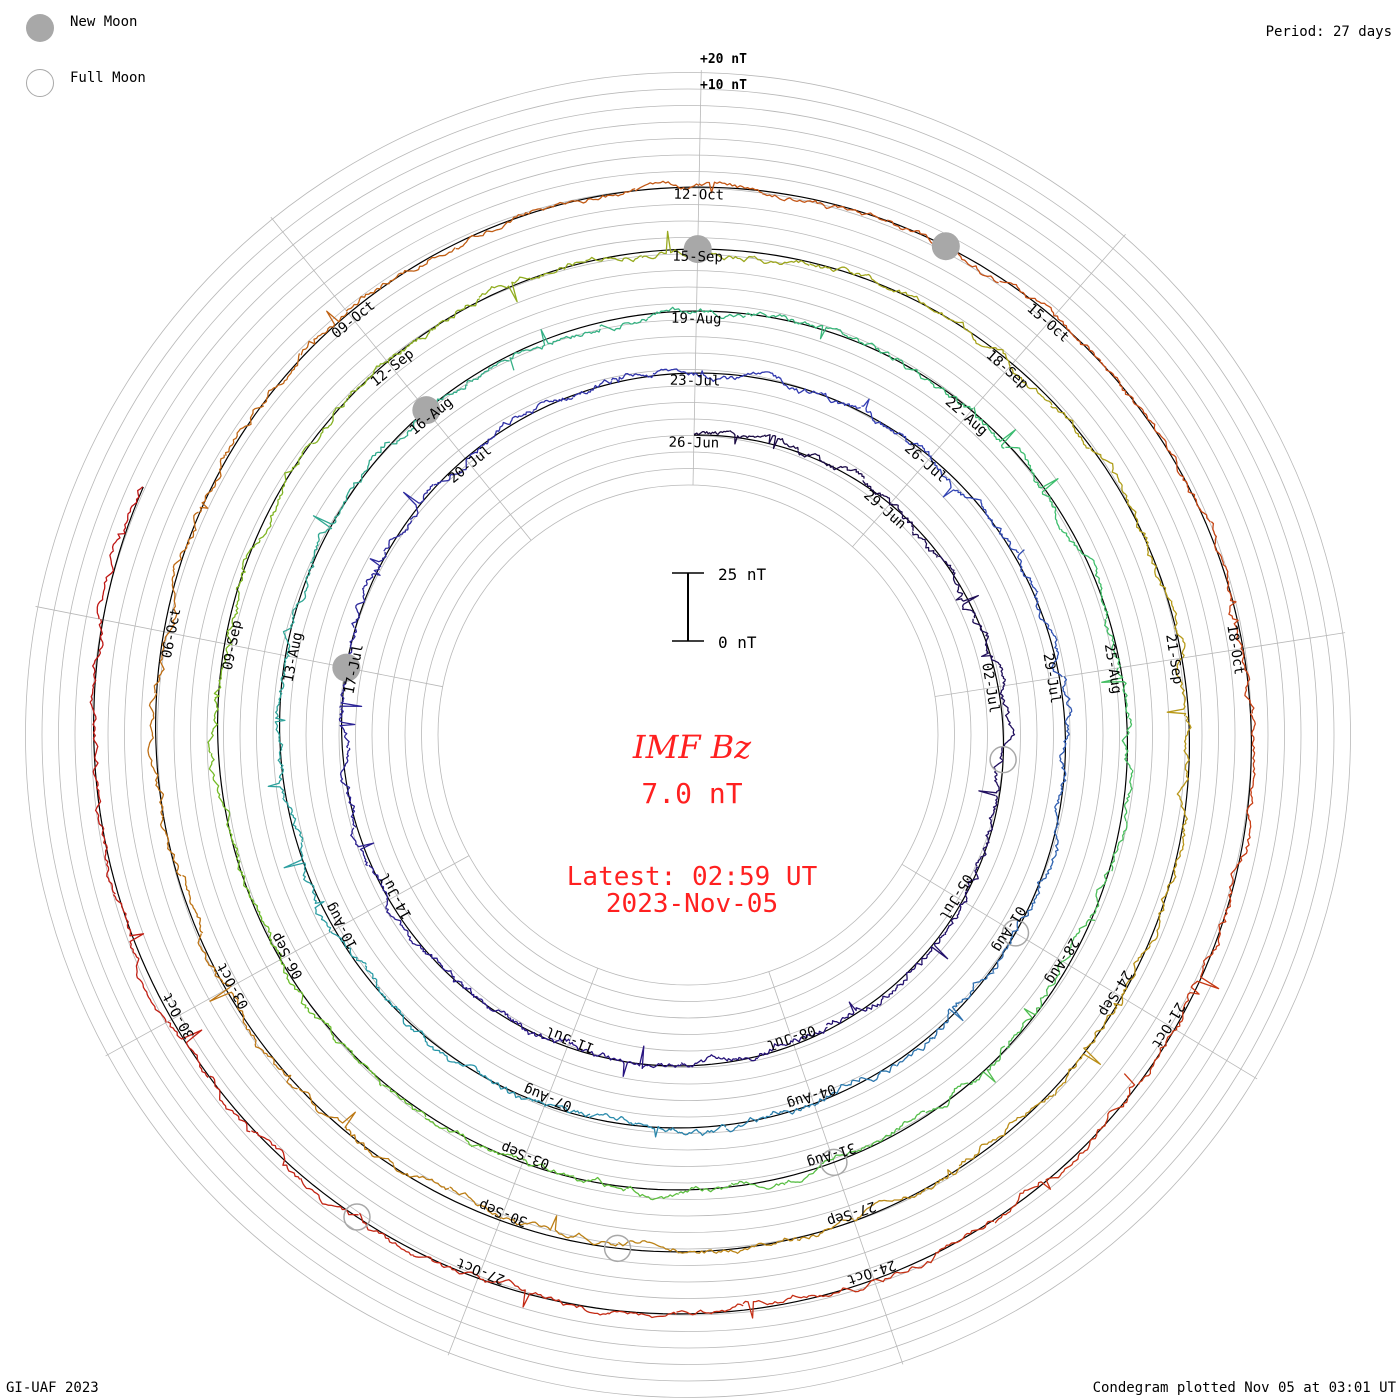 This screenshot has height=1400, width=1400. What do you see at coordinates (287, 956) in the screenshot?
I see `date-label: 06-Sep` at bounding box center [287, 956].